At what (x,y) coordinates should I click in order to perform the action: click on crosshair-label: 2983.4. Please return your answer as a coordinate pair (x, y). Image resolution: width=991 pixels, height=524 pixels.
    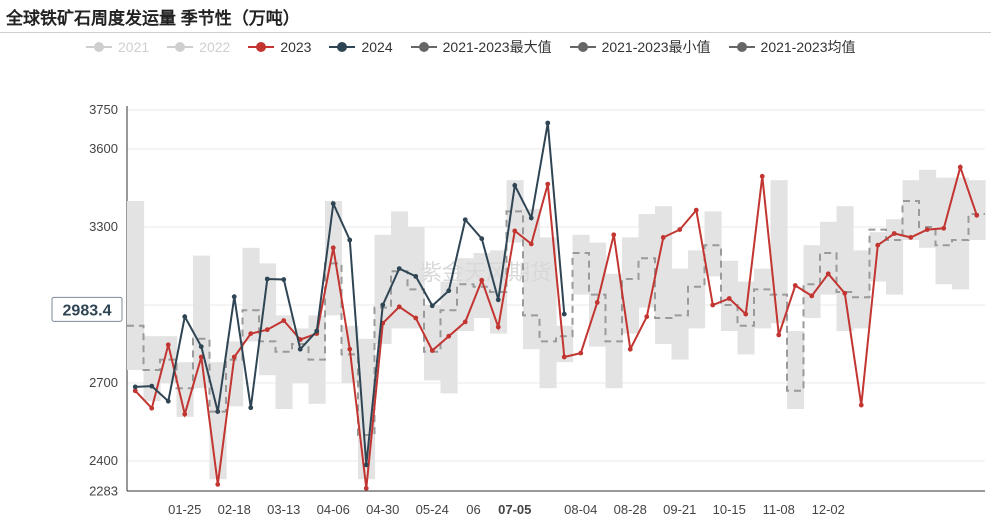
    Looking at the image, I should click on (87, 310).